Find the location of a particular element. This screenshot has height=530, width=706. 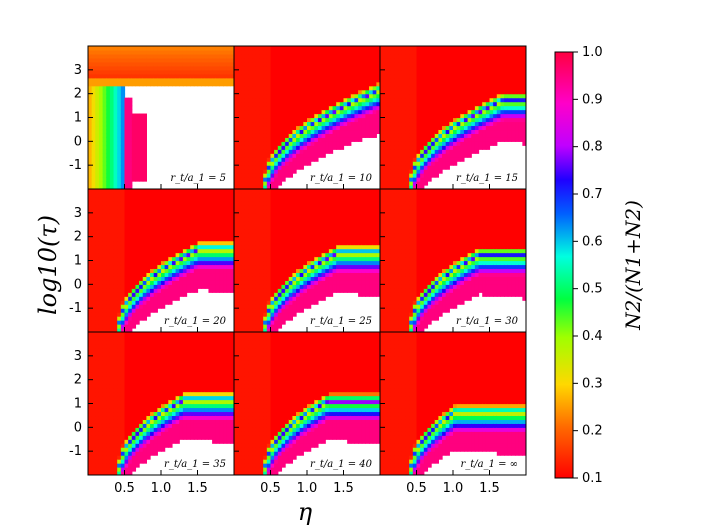

panel-4: r_t/a_1 = 20 -1 0 1 2 3 is located at coordinates (152, 260).